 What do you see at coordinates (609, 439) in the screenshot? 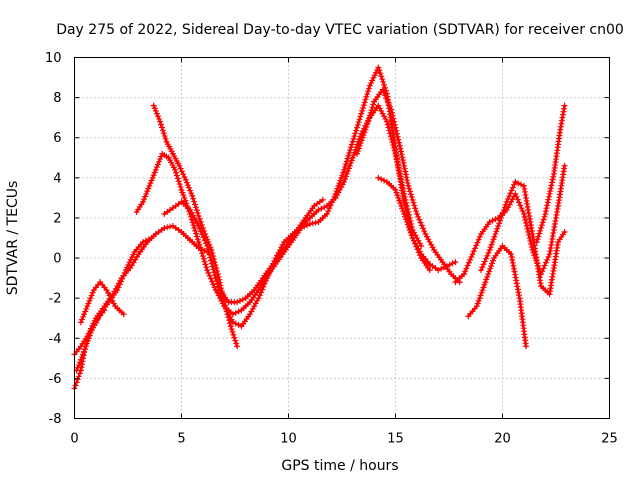
I see `x-tick-label: 25` at bounding box center [609, 439].